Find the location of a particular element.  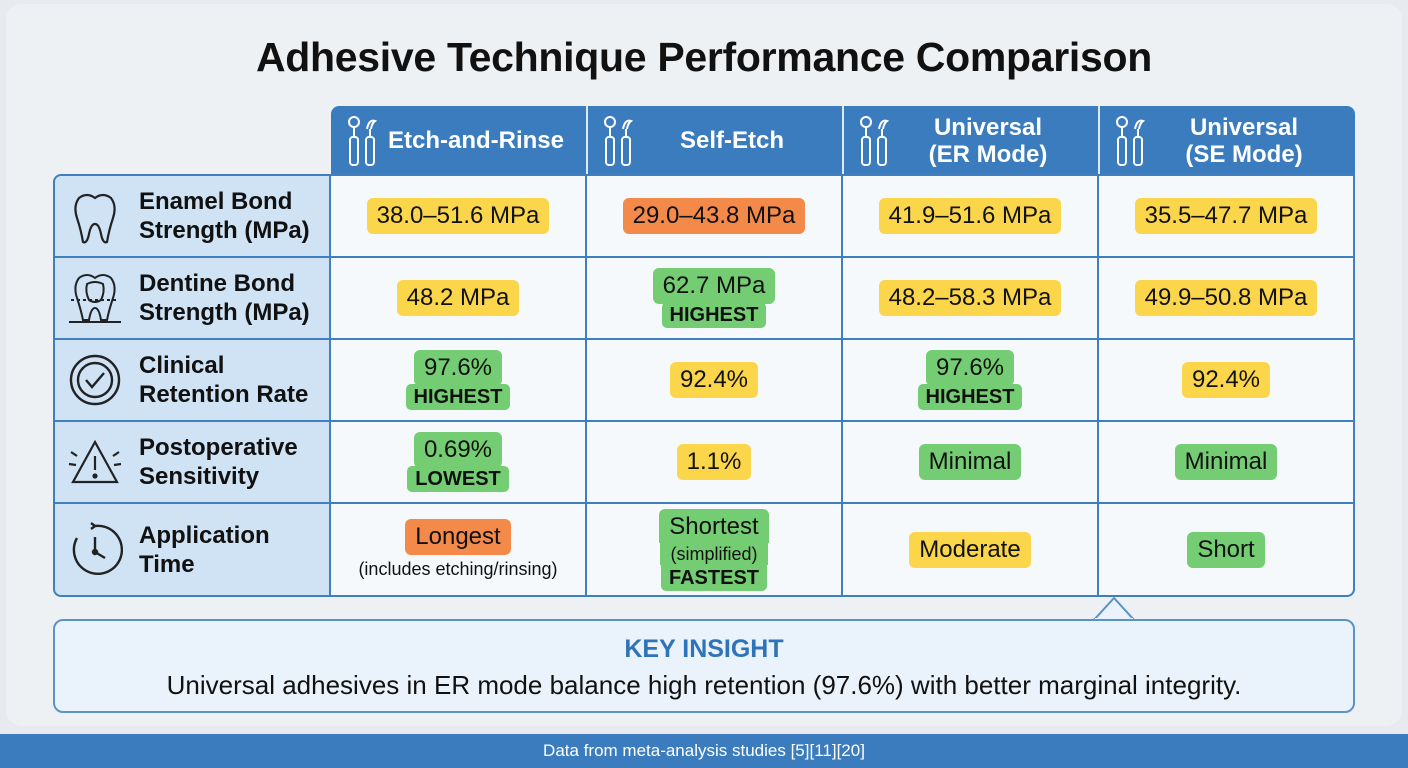

table-cell: 48.2–58.3 MPa is located at coordinates (971, 298).